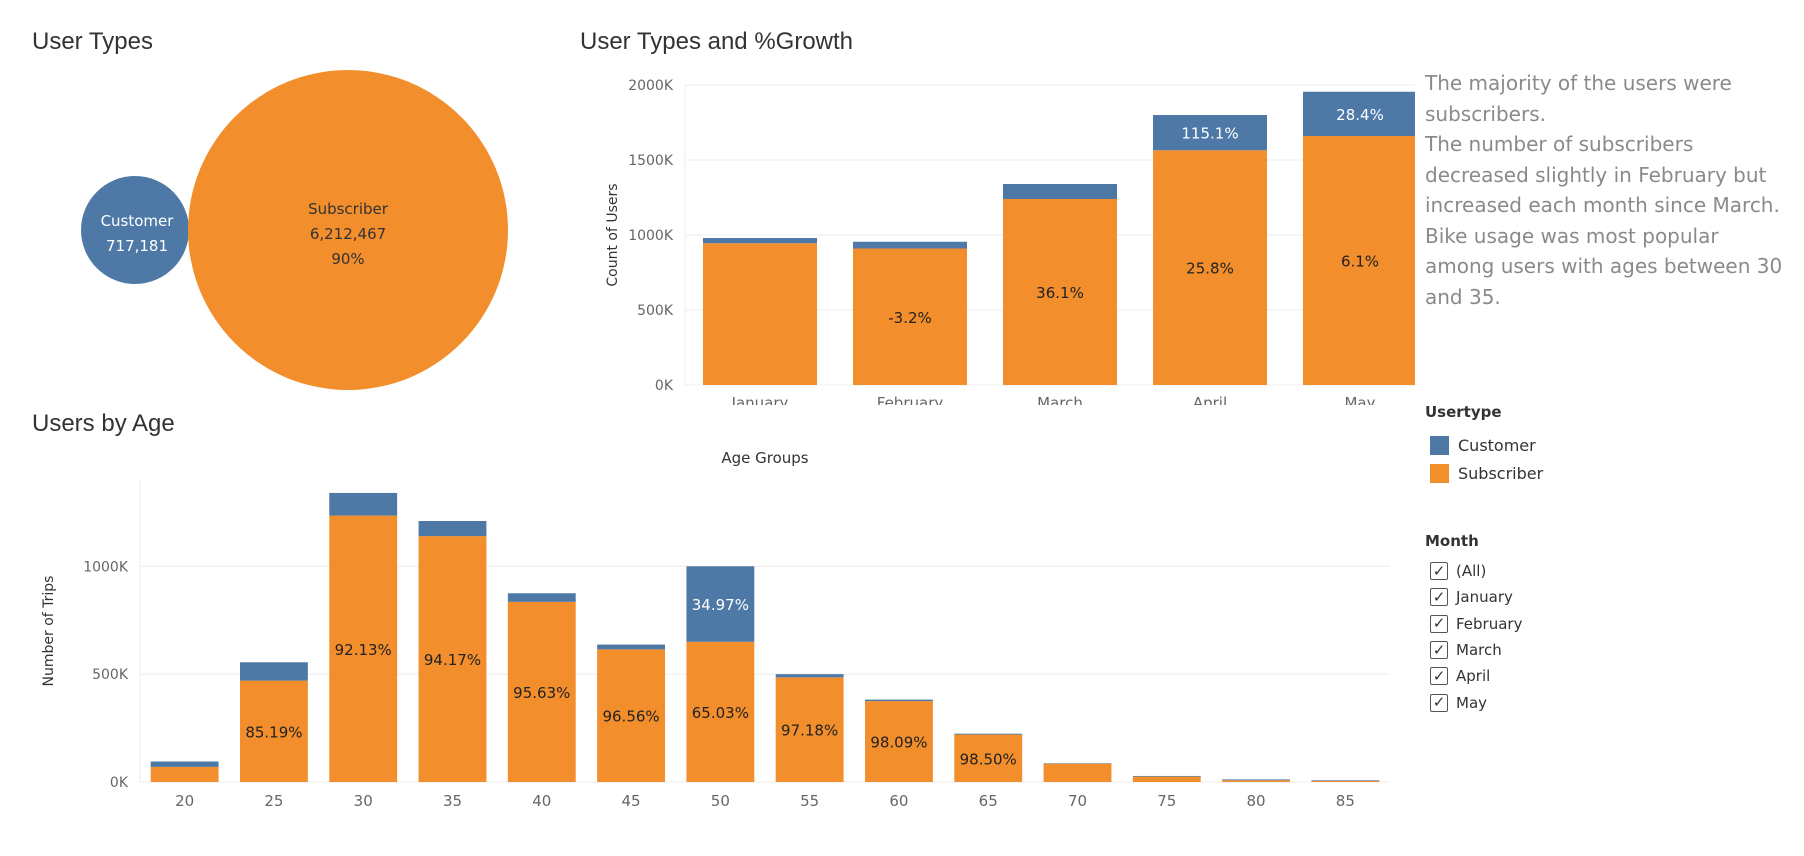  I want to click on bubble-subscriber, so click(348, 230).